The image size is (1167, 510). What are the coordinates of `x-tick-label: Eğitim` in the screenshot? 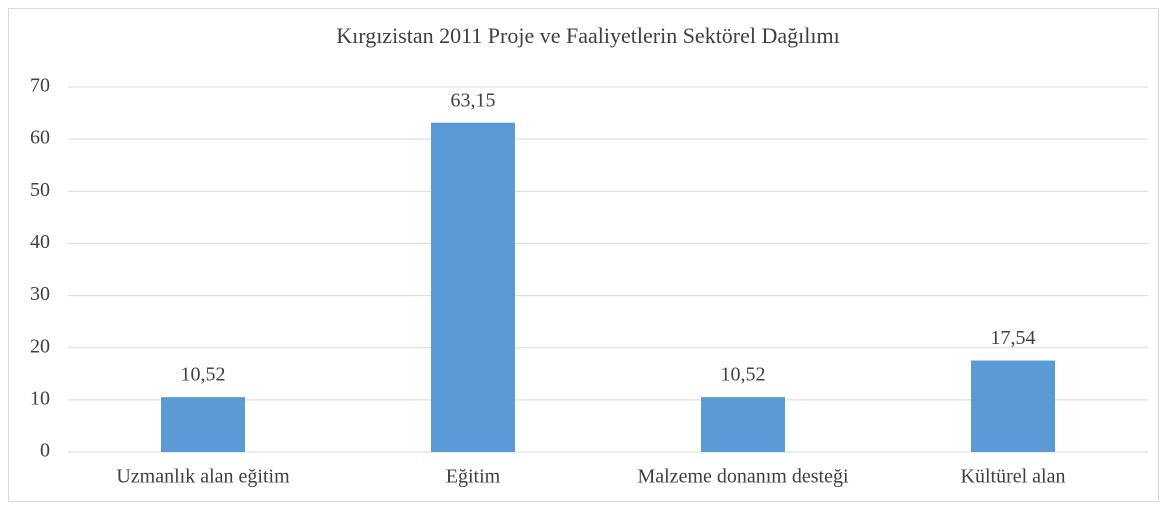 It's located at (473, 477).